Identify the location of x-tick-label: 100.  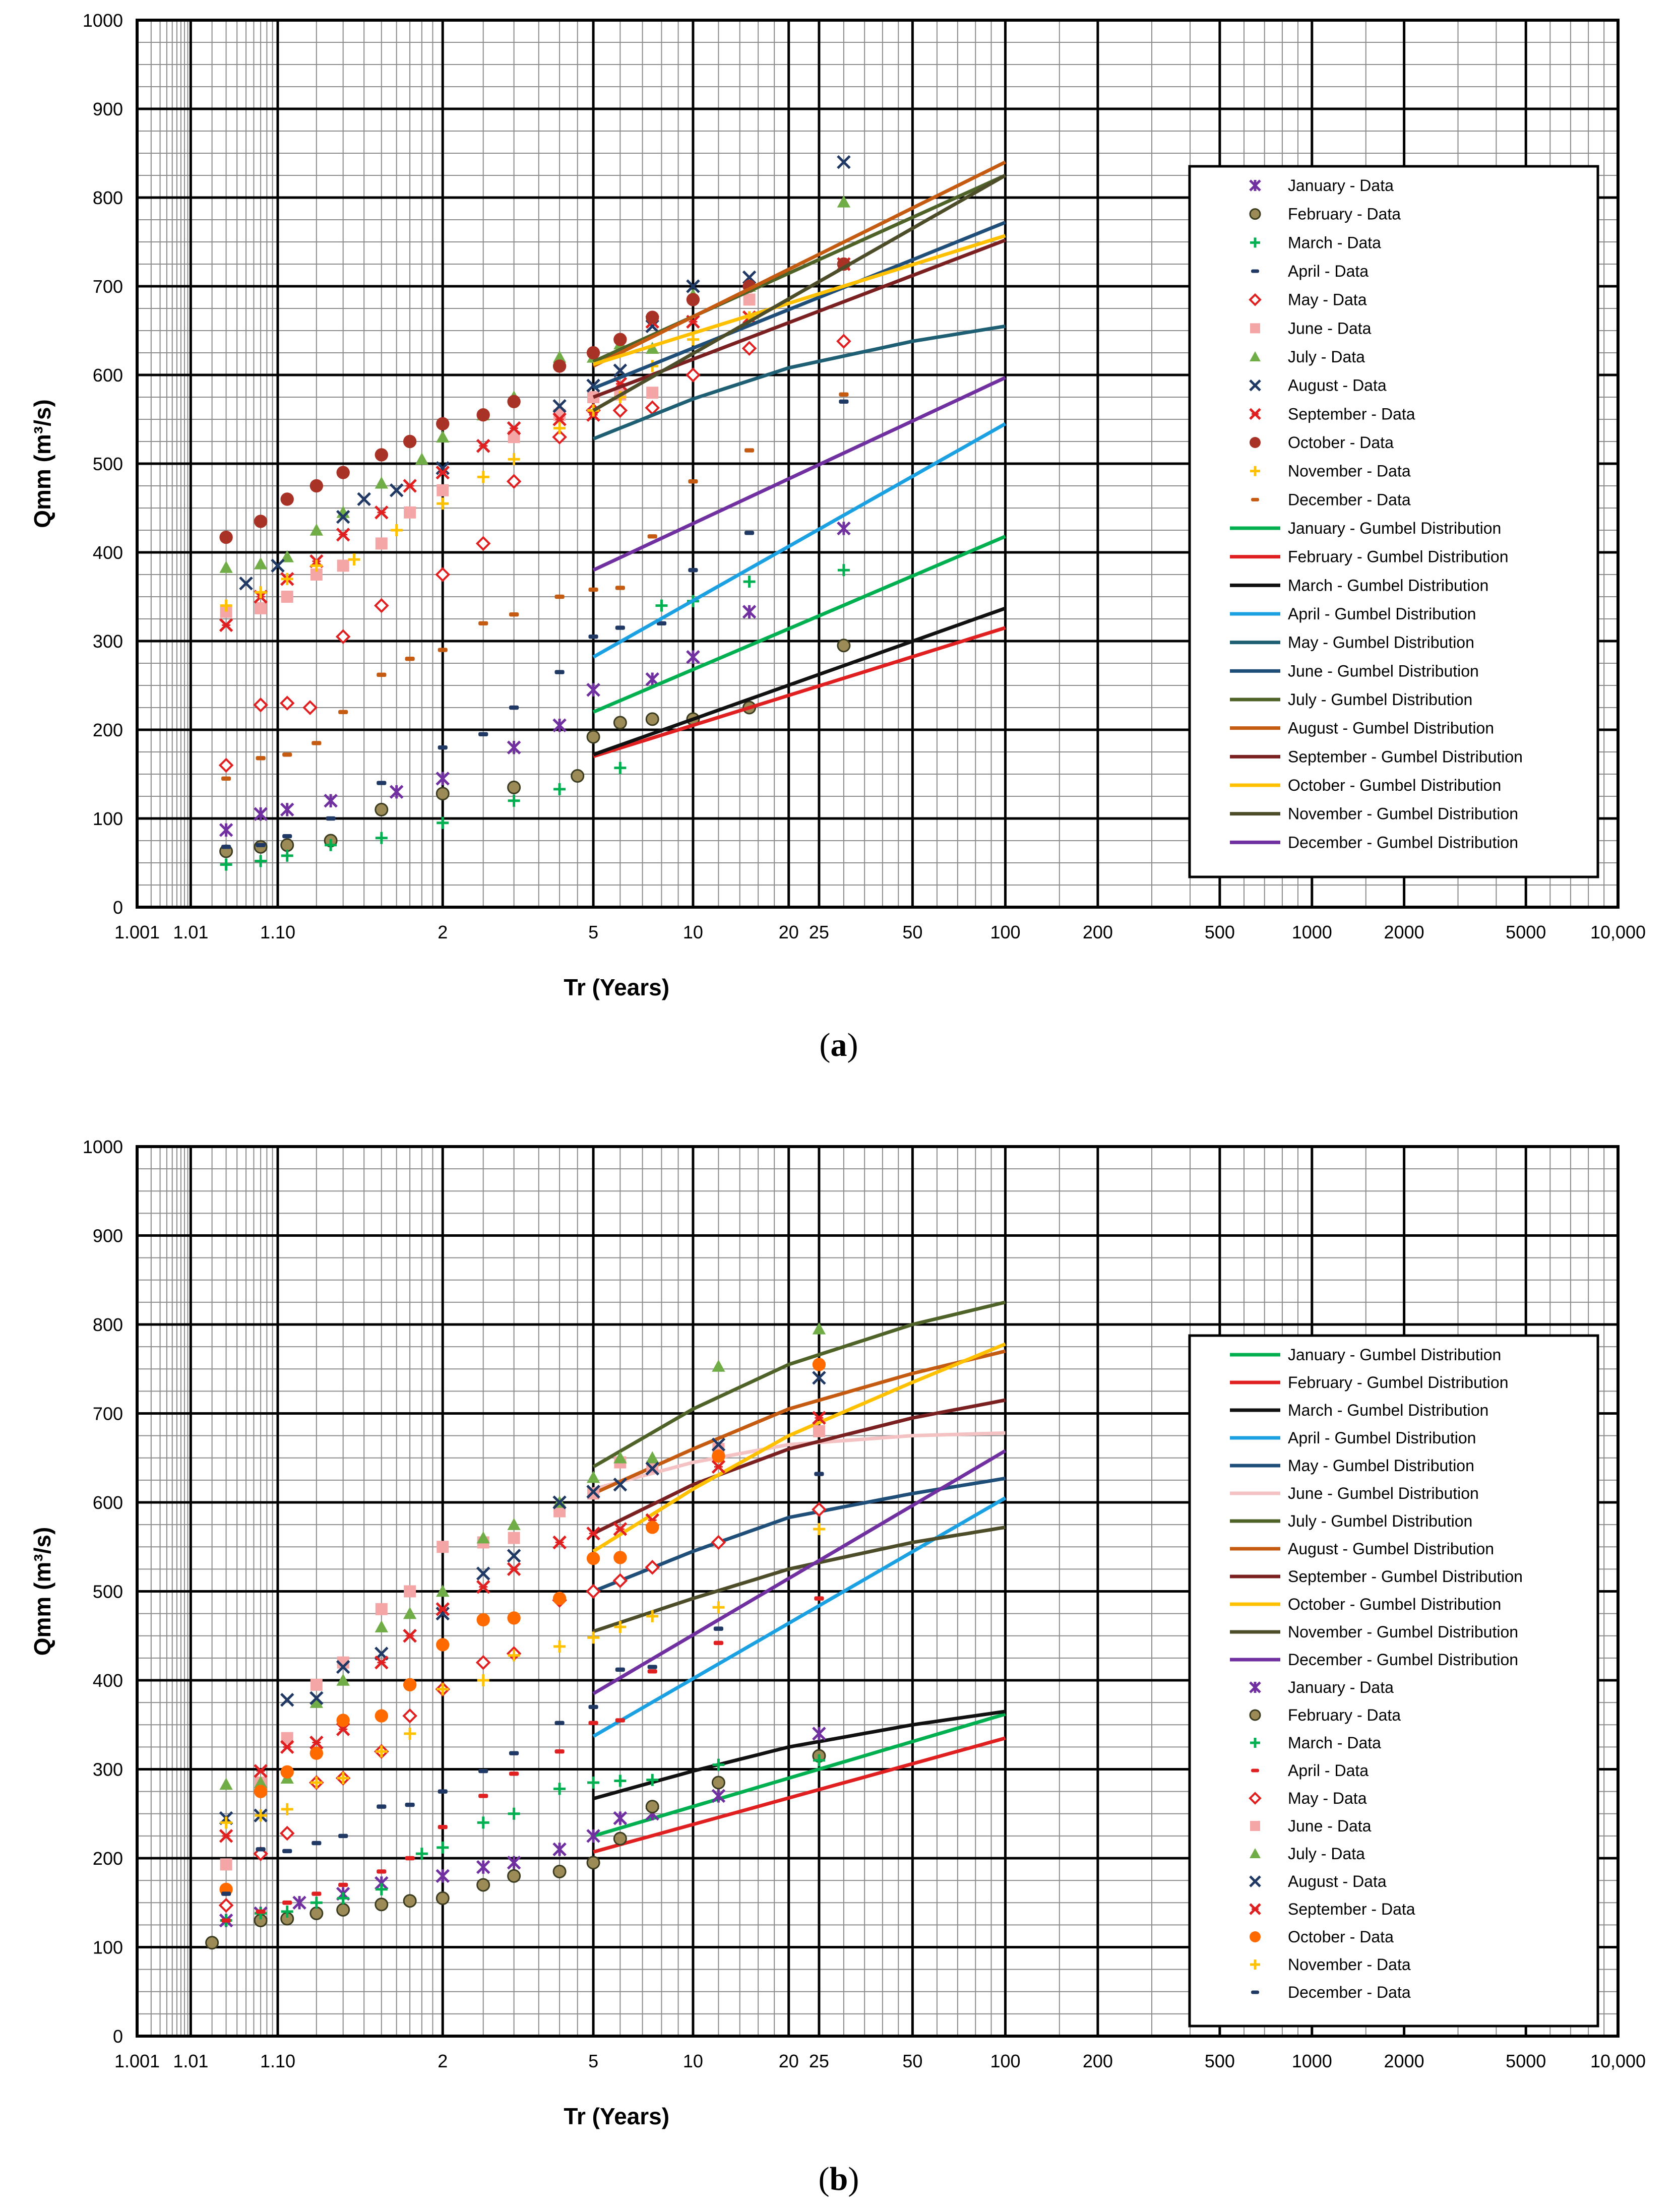
(1005, 932).